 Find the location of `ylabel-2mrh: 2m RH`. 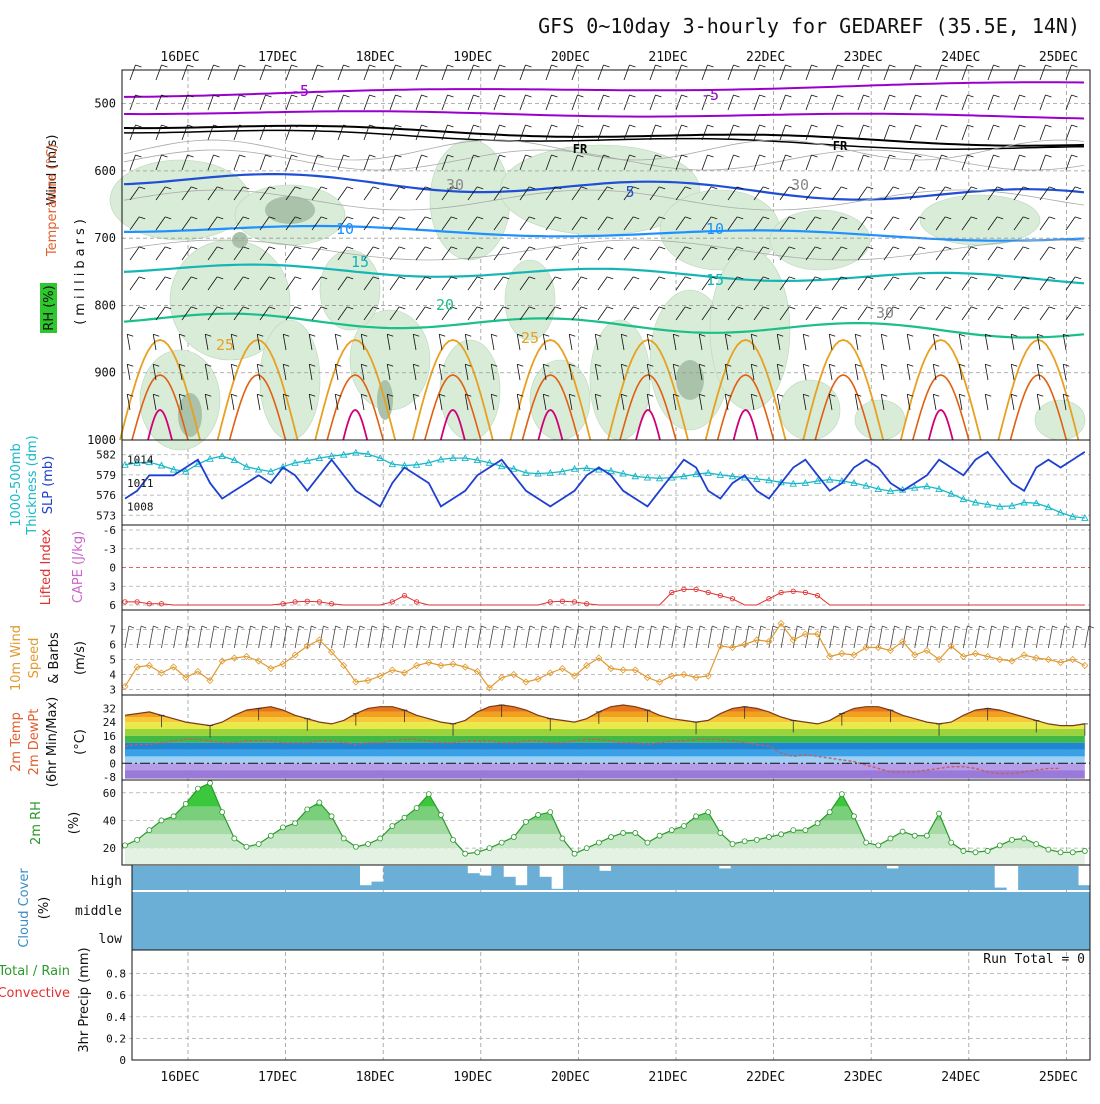

ylabel-2mrh: 2m RH is located at coordinates (36, 823).